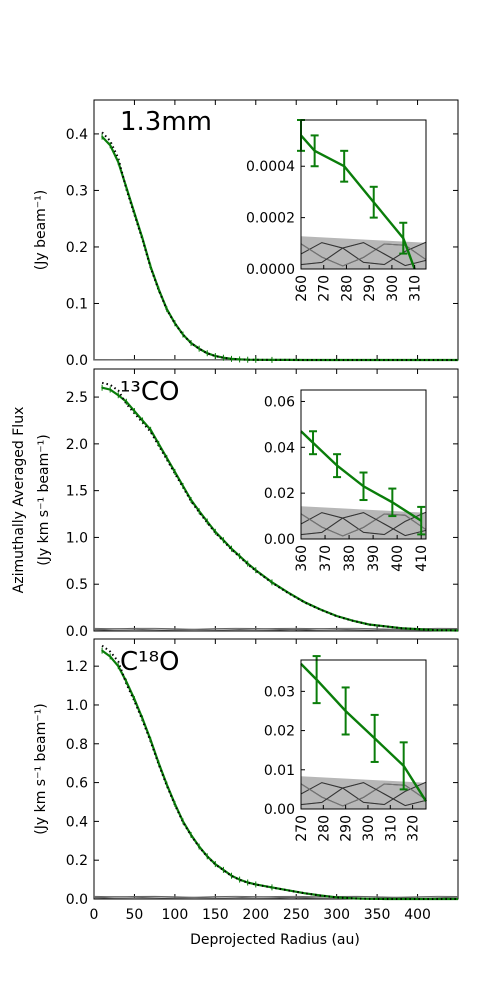 Image resolution: width=500 pixels, height=1000 pixels. Describe the element at coordinates (149, 662) in the screenshot. I see `panel-title: C¹⁸O` at that location.